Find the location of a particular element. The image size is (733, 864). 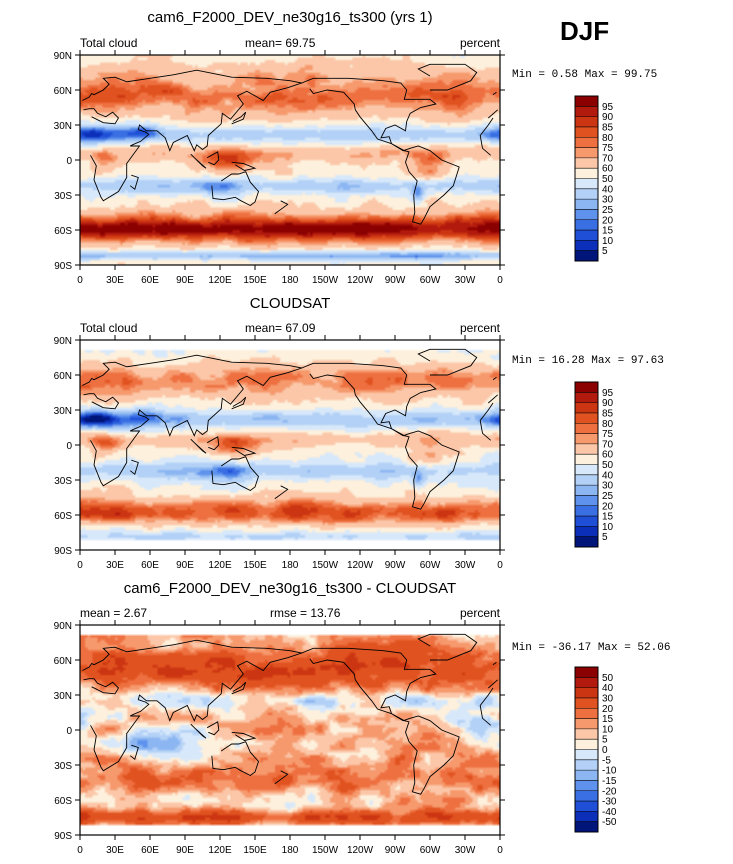

lon-tick-label: 150E is located at coordinates (255, 565).